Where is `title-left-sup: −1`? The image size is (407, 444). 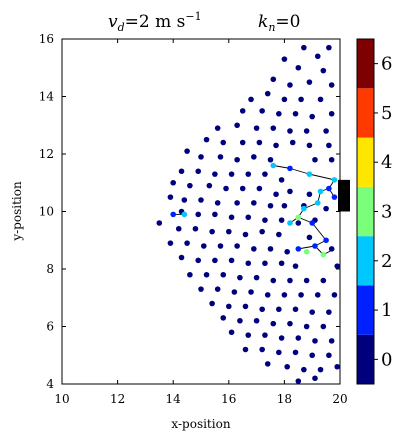 title-left-sup: −1 is located at coordinates (193, 16).